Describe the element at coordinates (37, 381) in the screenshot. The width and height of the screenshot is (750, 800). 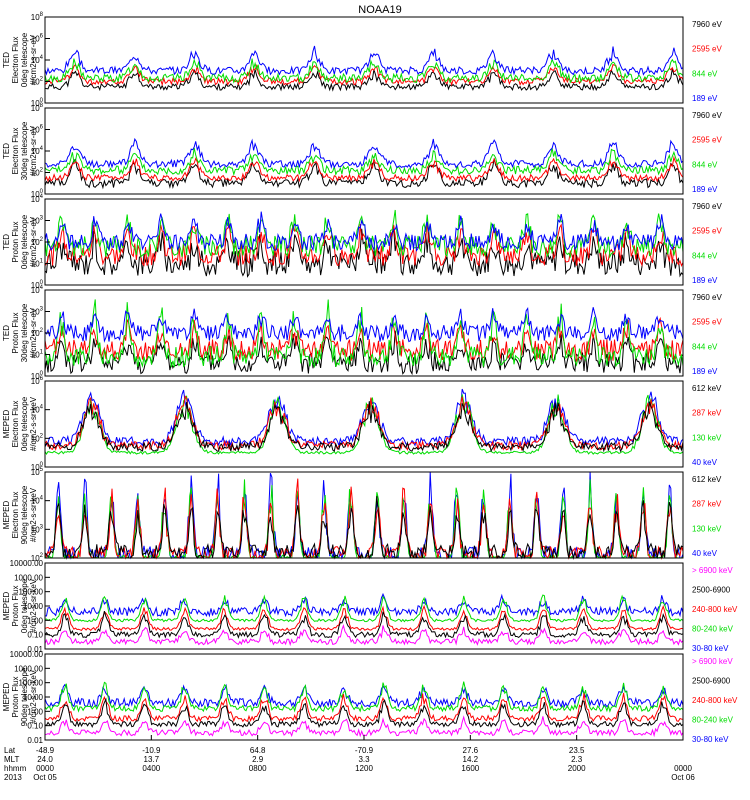
I see `y-tick-label: 10⁶` at that location.